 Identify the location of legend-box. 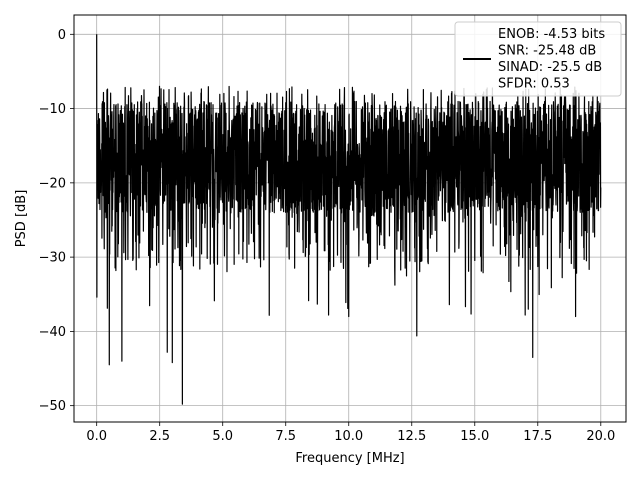
(538, 59).